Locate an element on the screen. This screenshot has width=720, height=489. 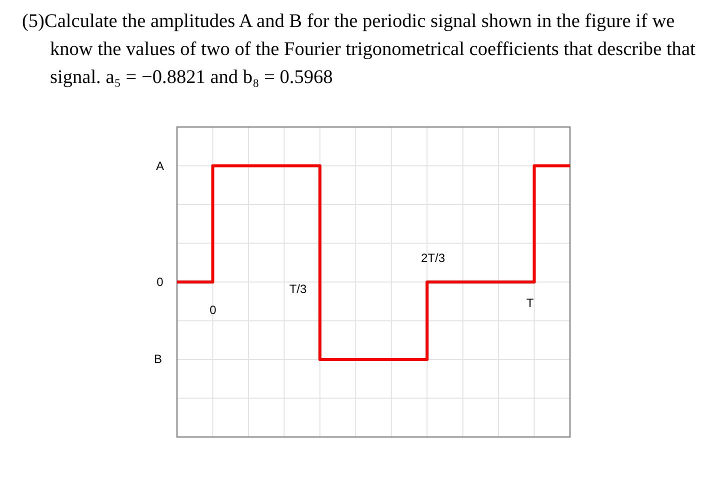
annotation: T/3 is located at coordinates (298, 289).